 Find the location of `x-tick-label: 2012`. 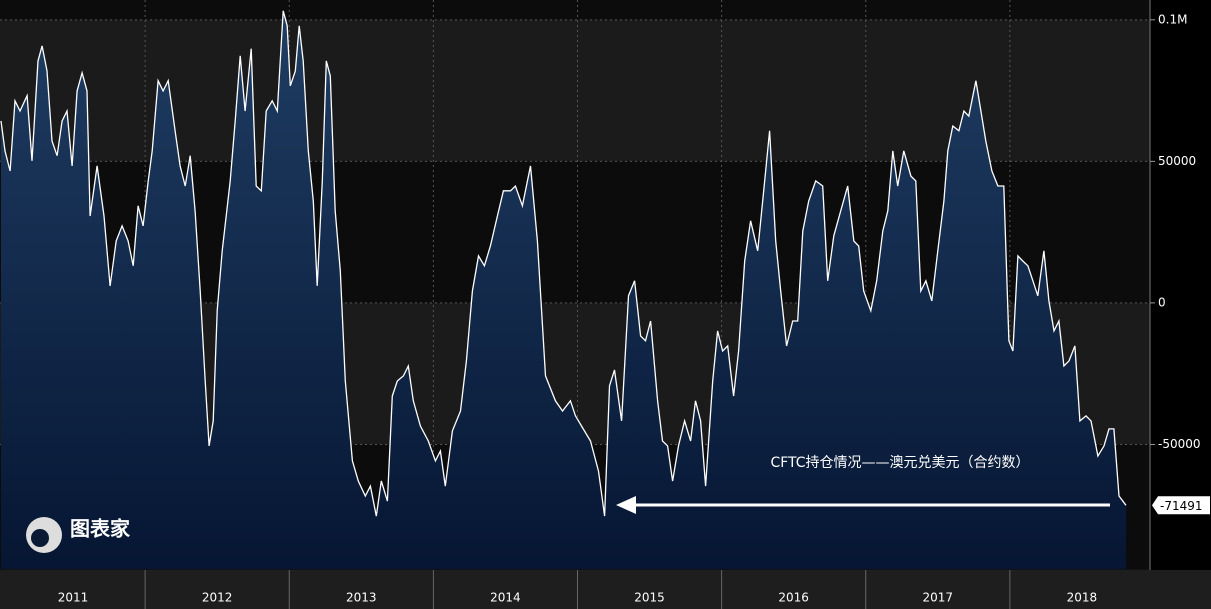

x-tick-label: 2012 is located at coordinates (217, 598).